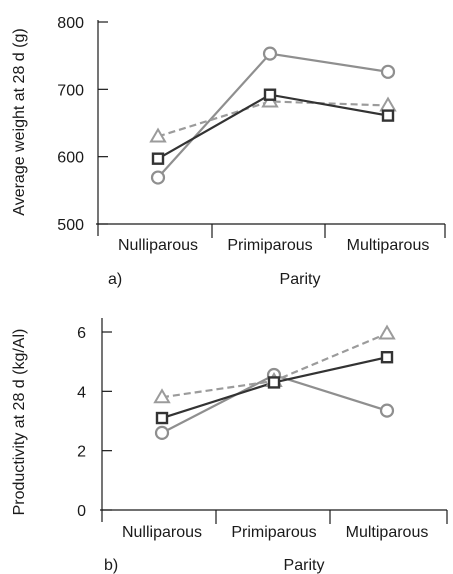 Image resolution: width=453 pixels, height=574 pixels. I want to click on panel-label: b), so click(111, 565).